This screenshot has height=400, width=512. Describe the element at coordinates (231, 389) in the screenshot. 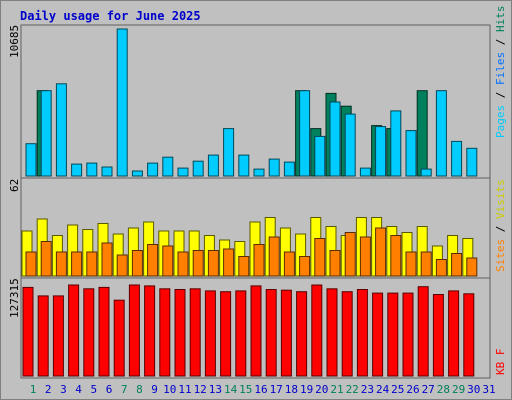

I see `day-label-14: 14` at that location.